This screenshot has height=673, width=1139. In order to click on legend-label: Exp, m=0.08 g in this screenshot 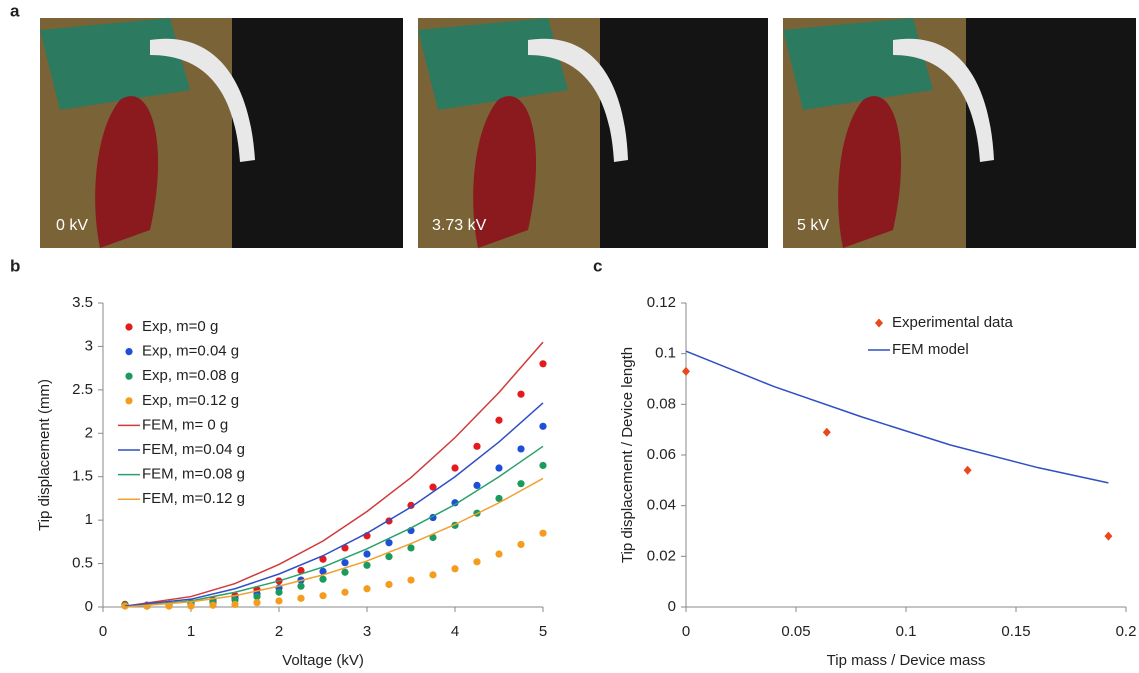, I will do `click(190, 375)`.